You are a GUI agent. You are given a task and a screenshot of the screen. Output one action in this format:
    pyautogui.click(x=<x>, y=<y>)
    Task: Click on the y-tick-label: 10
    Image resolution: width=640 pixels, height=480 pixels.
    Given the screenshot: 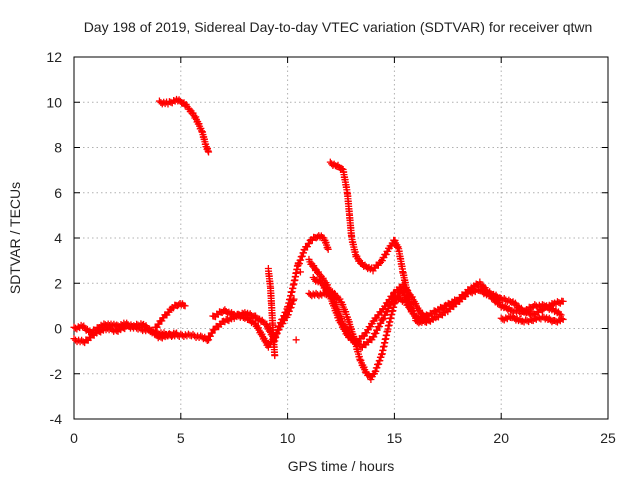 What is the action you would take?
    pyautogui.click(x=54, y=102)
    